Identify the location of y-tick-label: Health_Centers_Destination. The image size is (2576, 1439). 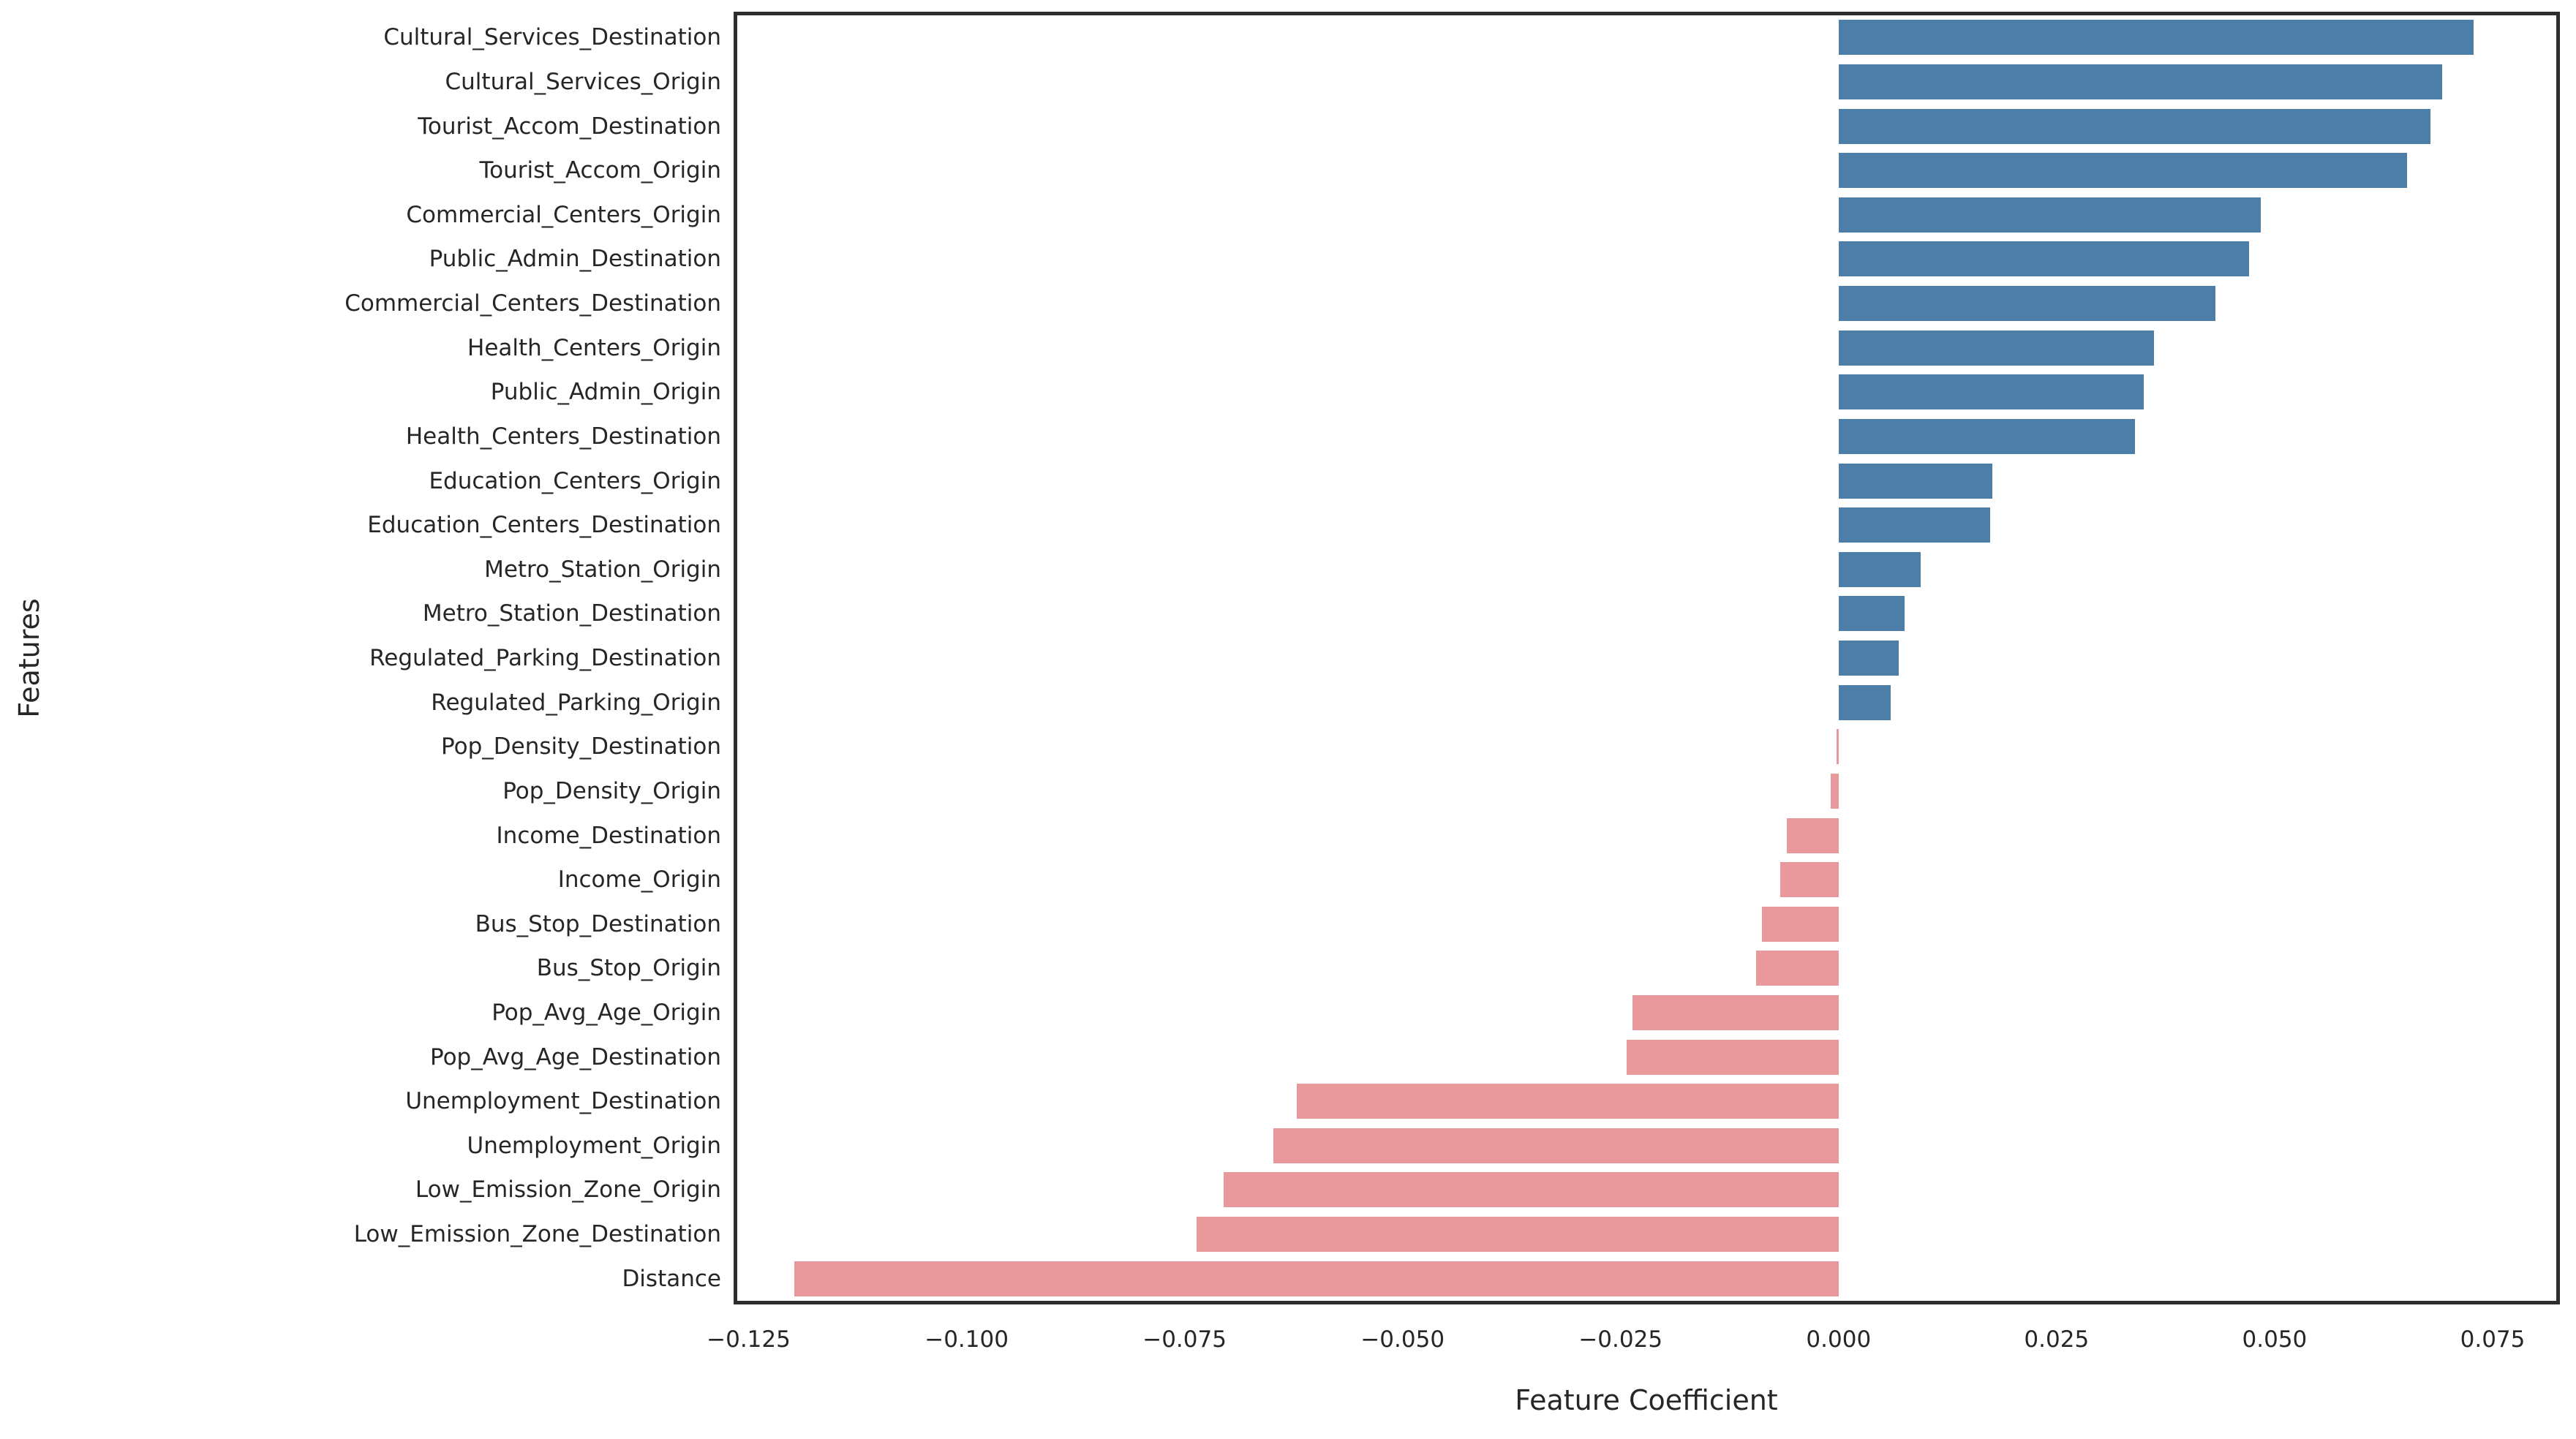
(563, 436).